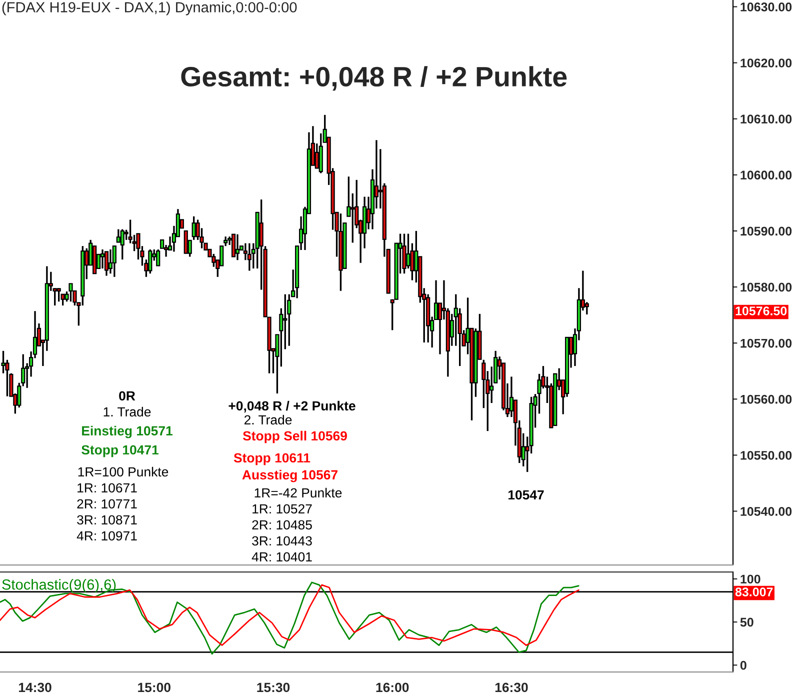 This screenshot has width=795, height=695. Describe the element at coordinates (766, 63) in the screenshot. I see `y-tick-label: 10620.00` at that location.